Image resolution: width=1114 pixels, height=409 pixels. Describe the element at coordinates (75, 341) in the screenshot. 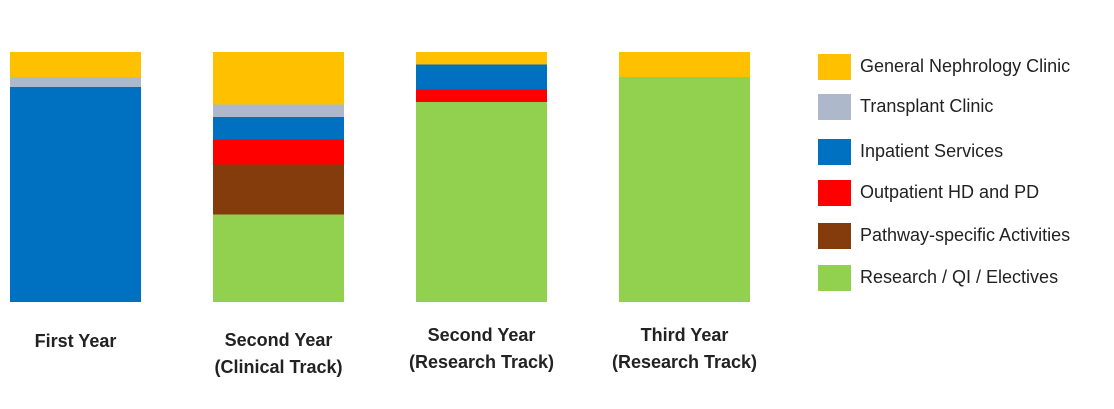

I see `x-tick-label: First Year` at that location.